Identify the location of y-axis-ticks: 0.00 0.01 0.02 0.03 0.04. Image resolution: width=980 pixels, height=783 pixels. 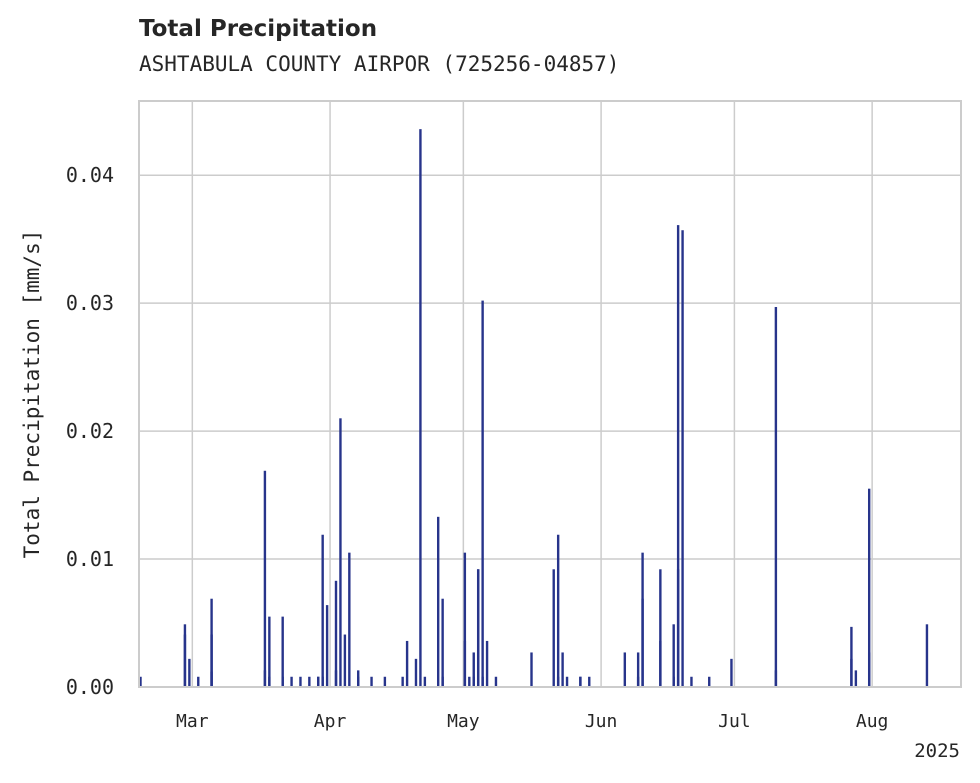
(90, 431).